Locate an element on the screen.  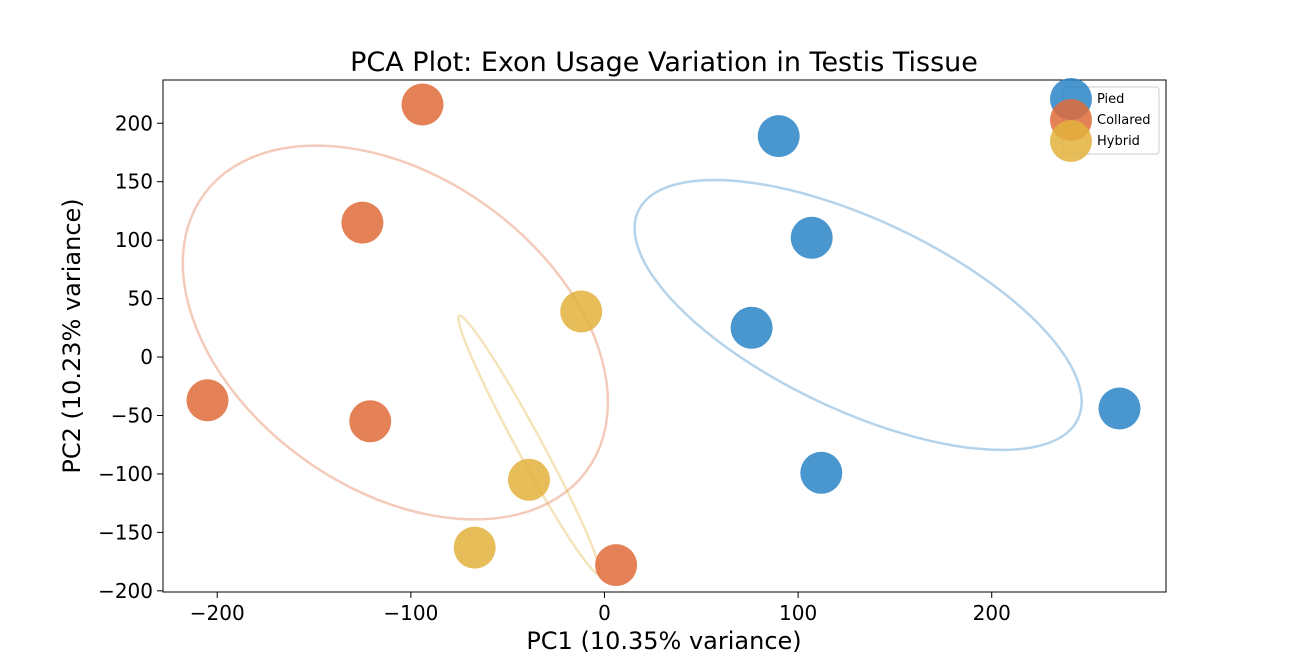
y-tick-label: 200 is located at coordinates (134, 123).